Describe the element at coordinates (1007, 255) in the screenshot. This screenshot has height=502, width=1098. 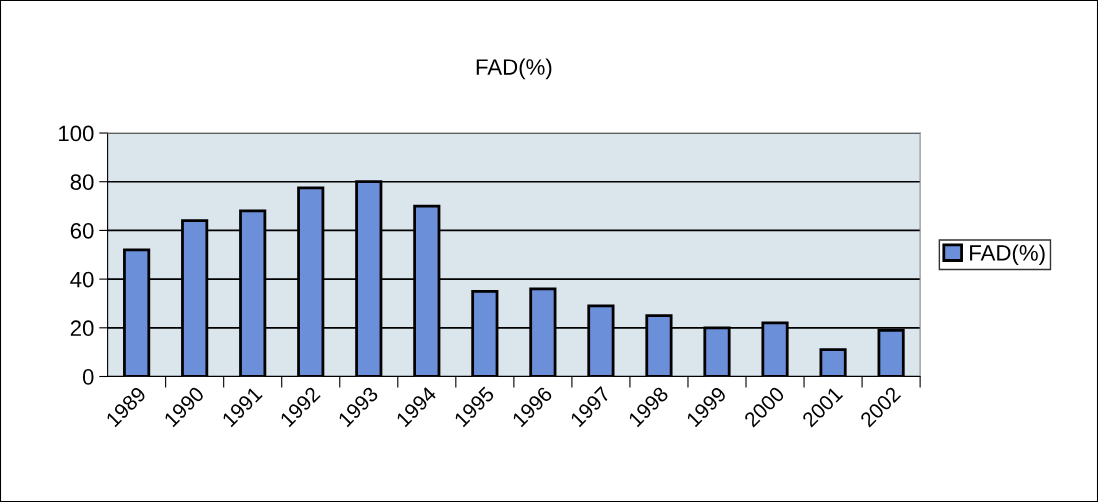
I see `legend-label: FAD(%)` at that location.